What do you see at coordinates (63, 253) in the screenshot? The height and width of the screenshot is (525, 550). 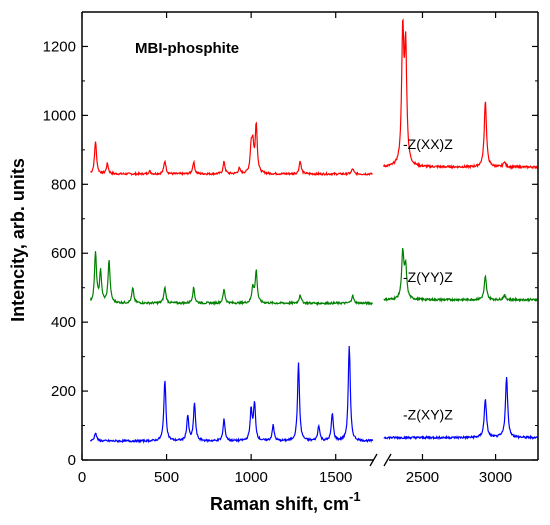 I see `y-tick-label: 600` at bounding box center [63, 253].